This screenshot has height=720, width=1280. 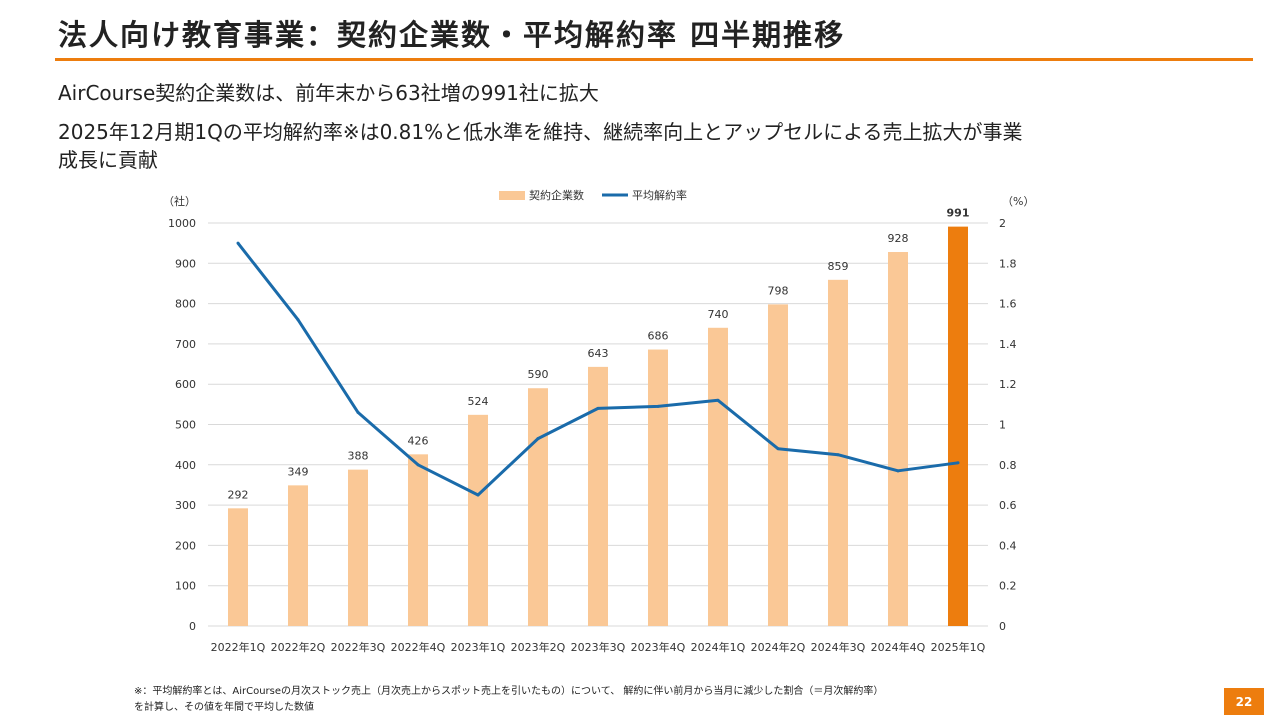 What do you see at coordinates (328, 93) in the screenshot?
I see `summary-line-1: AirCourse契約企業数は、前年末から63社増の991社に拡大` at bounding box center [328, 93].